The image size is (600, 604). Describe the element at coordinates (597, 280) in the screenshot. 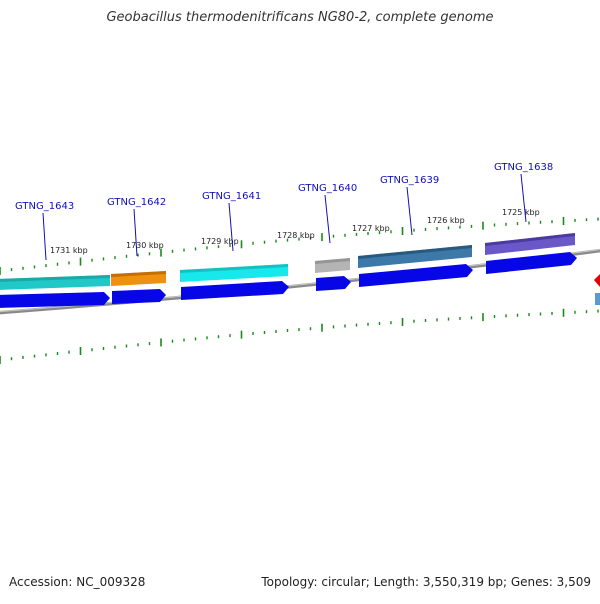

I see `offscreen-feature-red` at that location.